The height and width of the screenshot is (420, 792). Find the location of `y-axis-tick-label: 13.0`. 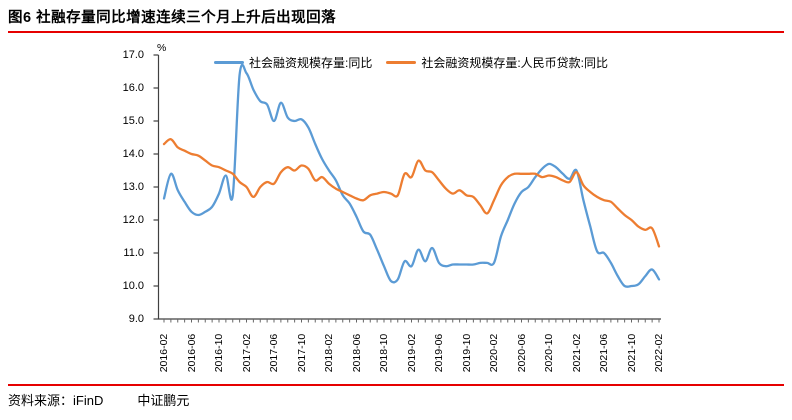

y-axis-tick-label: 13.0 is located at coordinates (133, 187).